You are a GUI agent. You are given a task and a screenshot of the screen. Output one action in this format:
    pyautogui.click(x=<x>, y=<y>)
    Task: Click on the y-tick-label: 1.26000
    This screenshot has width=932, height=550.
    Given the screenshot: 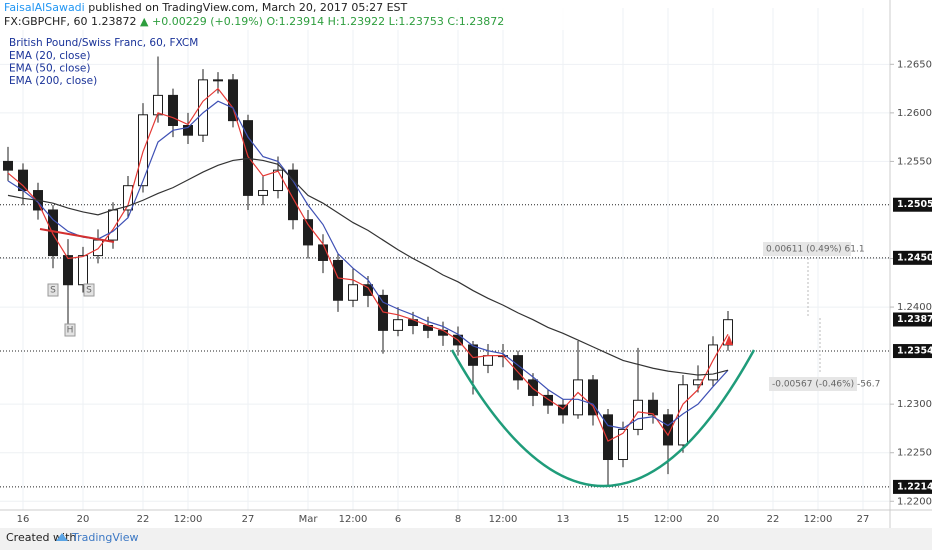 What is the action you would take?
    pyautogui.click(x=914, y=113)
    